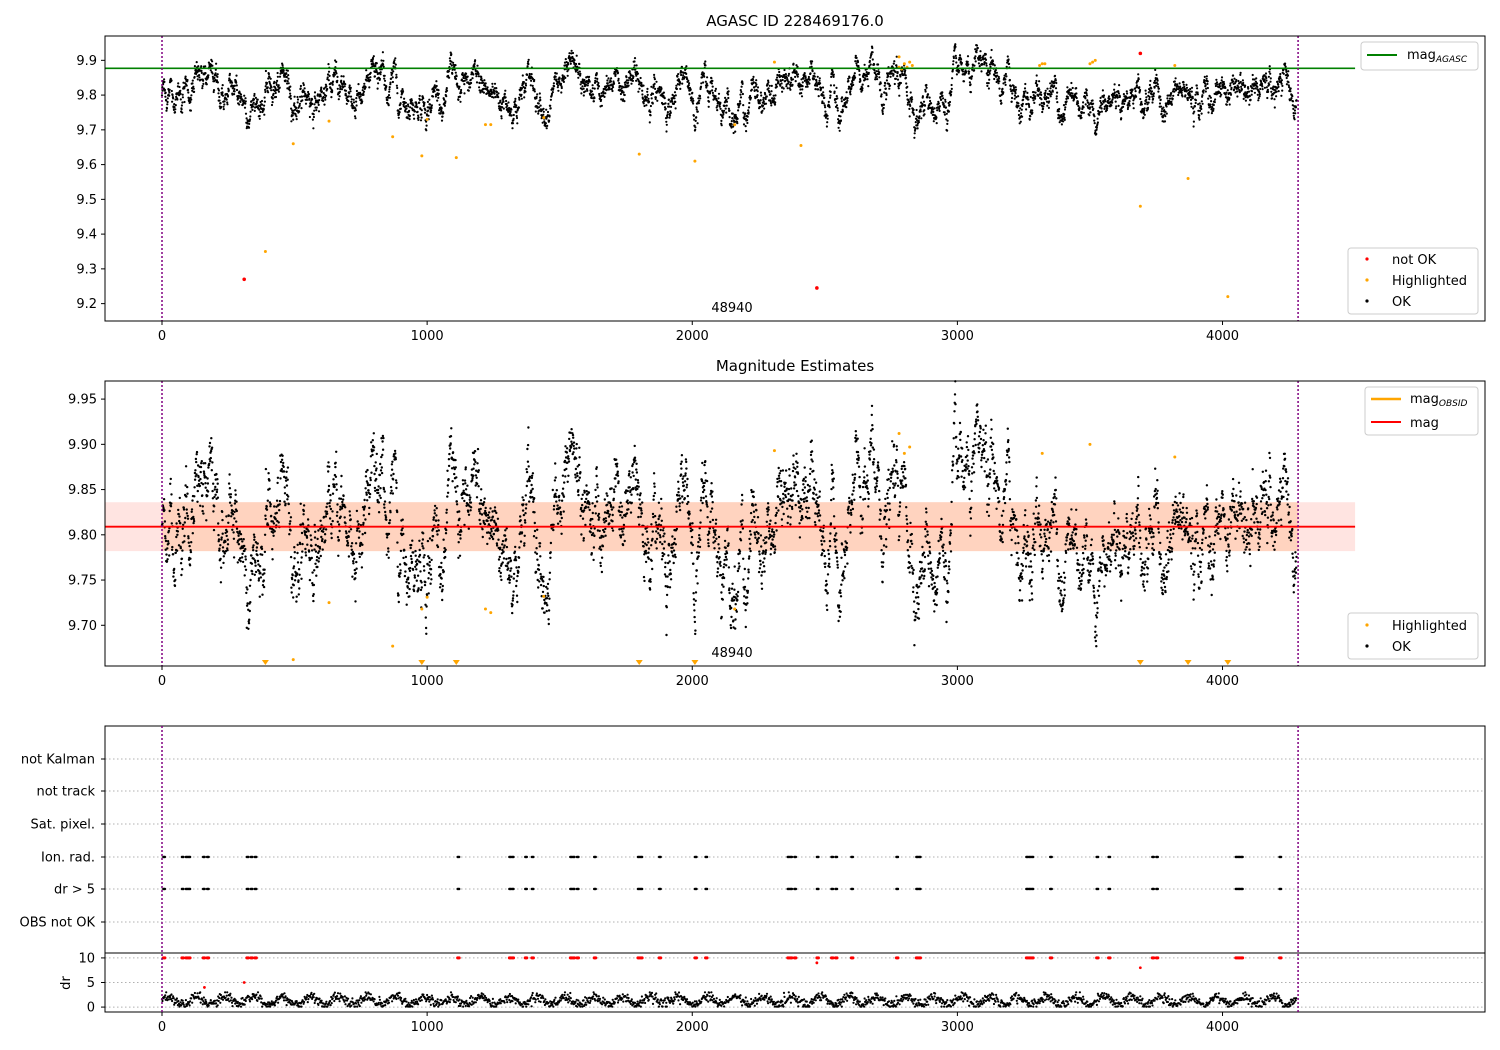 Image resolution: width=1500 pixels, height=1050 pixels. What do you see at coordinates (491, 125) in the screenshot?
I see `highlighted-point` at bounding box center [491, 125].